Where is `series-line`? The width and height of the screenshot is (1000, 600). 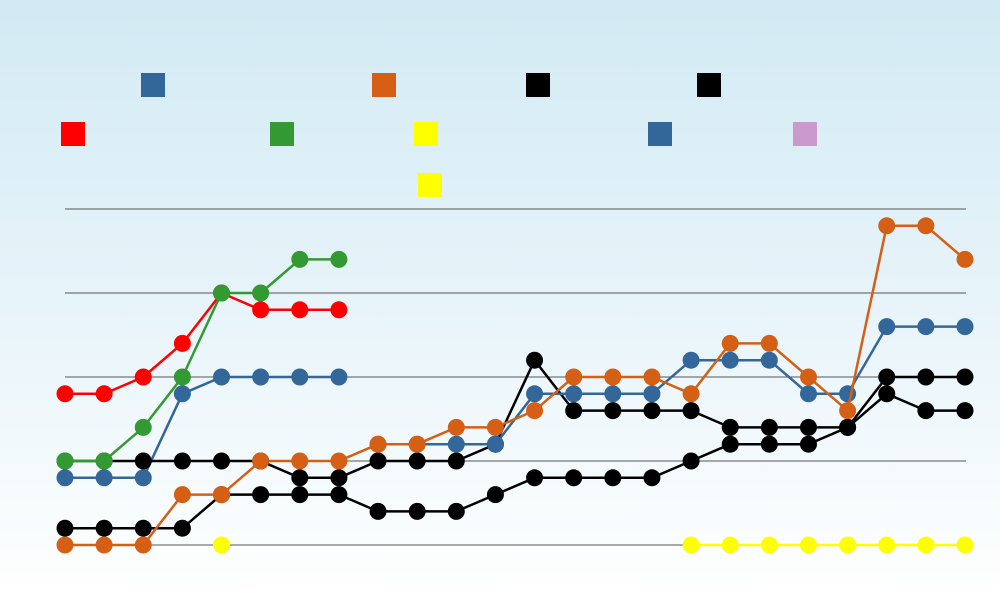
series-line is located at coordinates (202, 360).